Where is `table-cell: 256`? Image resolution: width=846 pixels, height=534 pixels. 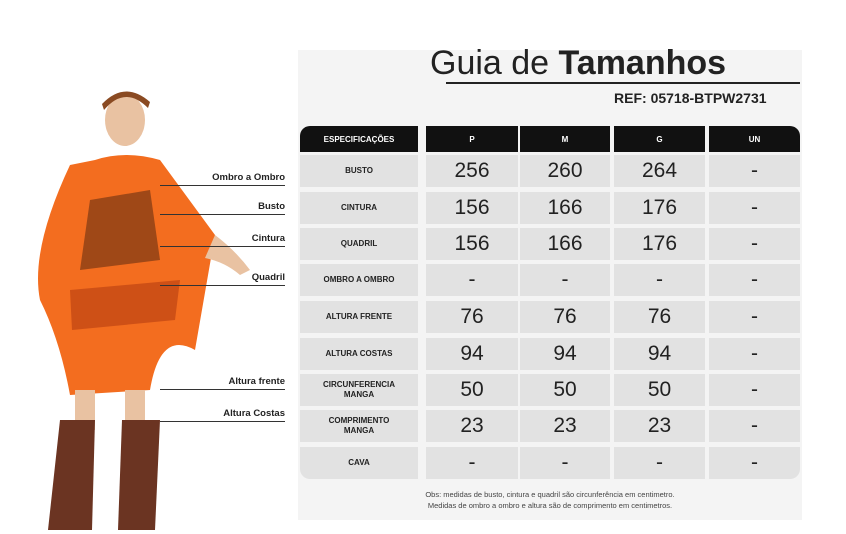 table-cell: 256 is located at coordinates (472, 171).